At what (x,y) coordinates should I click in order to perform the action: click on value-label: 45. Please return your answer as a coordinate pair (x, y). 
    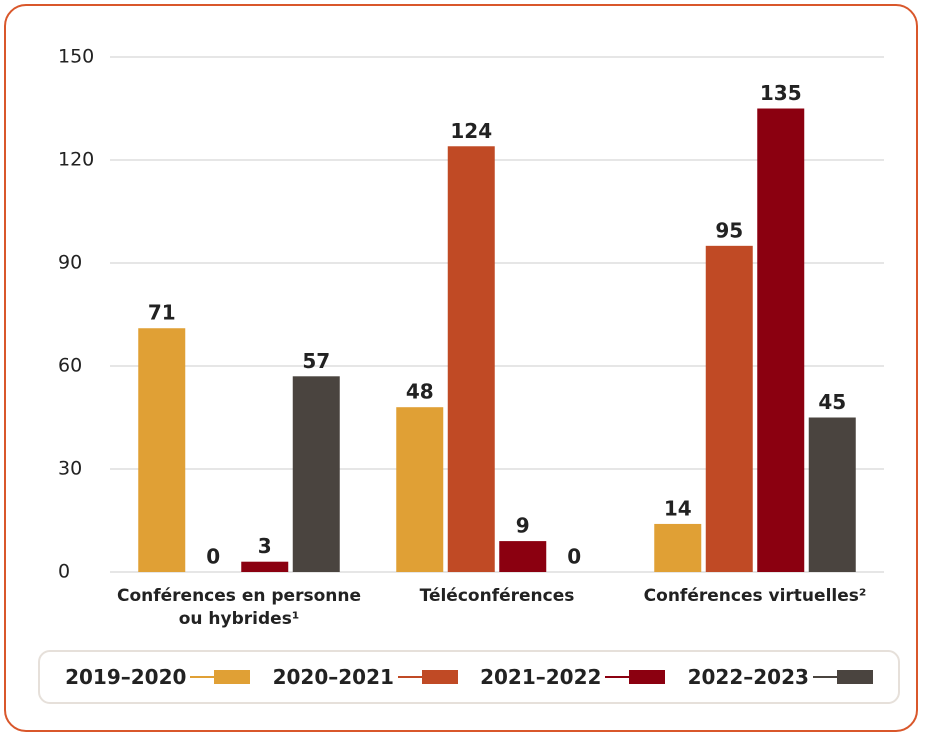
    Looking at the image, I should click on (832, 402).